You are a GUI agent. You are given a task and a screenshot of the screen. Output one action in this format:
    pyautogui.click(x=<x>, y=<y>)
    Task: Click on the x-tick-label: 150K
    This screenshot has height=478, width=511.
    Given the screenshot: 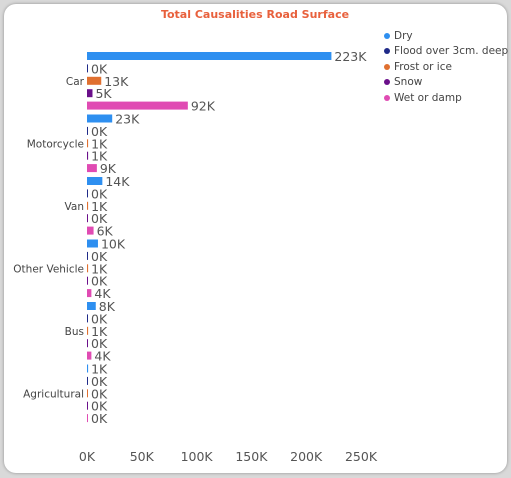 What is the action you would take?
    pyautogui.click(x=251, y=456)
    